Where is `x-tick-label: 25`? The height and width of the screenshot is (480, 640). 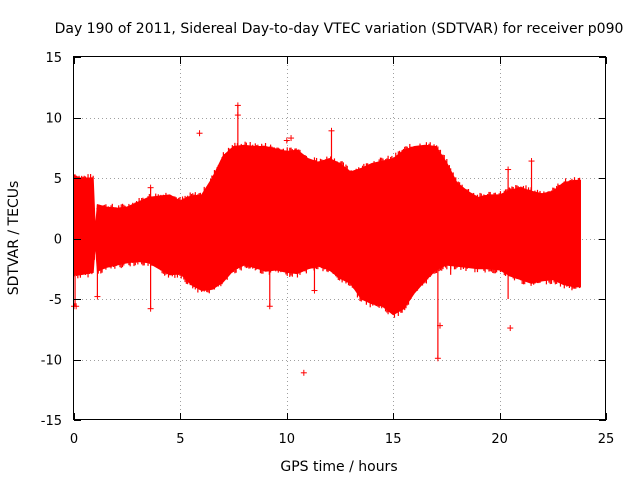
x-tick-label: 25 is located at coordinates (606, 439).